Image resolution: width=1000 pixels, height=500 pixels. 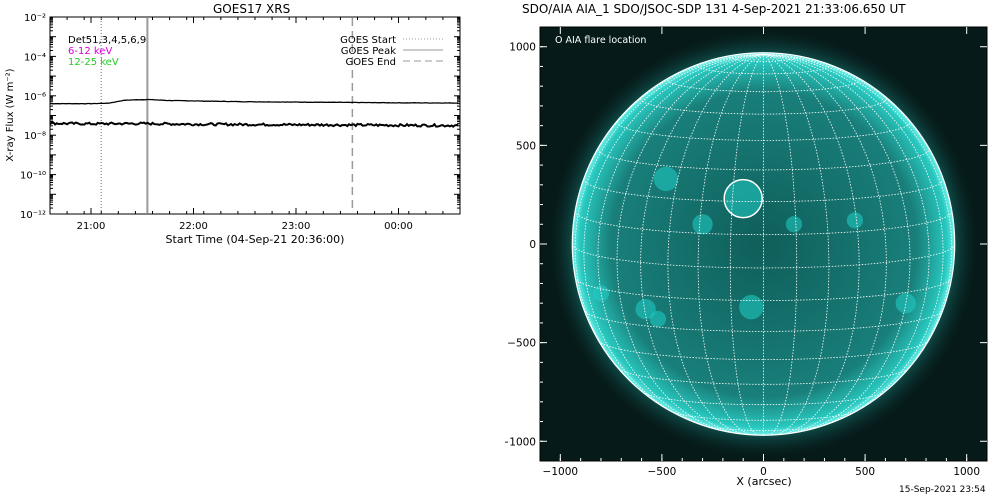 What do you see at coordinates (296, 226) in the screenshot?
I see `goes-x-tick-label: 23:00` at bounding box center [296, 226].